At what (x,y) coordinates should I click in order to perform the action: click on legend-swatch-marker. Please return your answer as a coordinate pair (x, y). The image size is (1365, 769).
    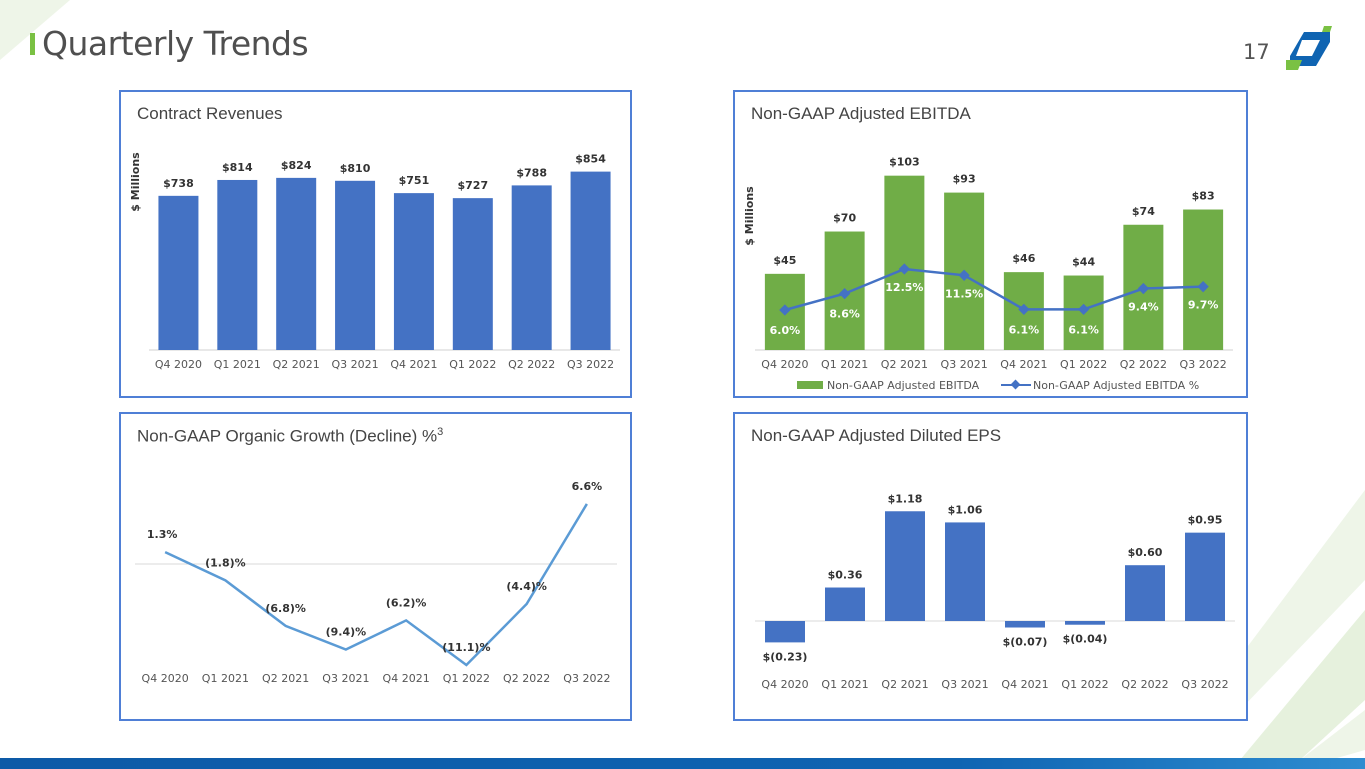
    Looking at the image, I should click on (1015, 384).